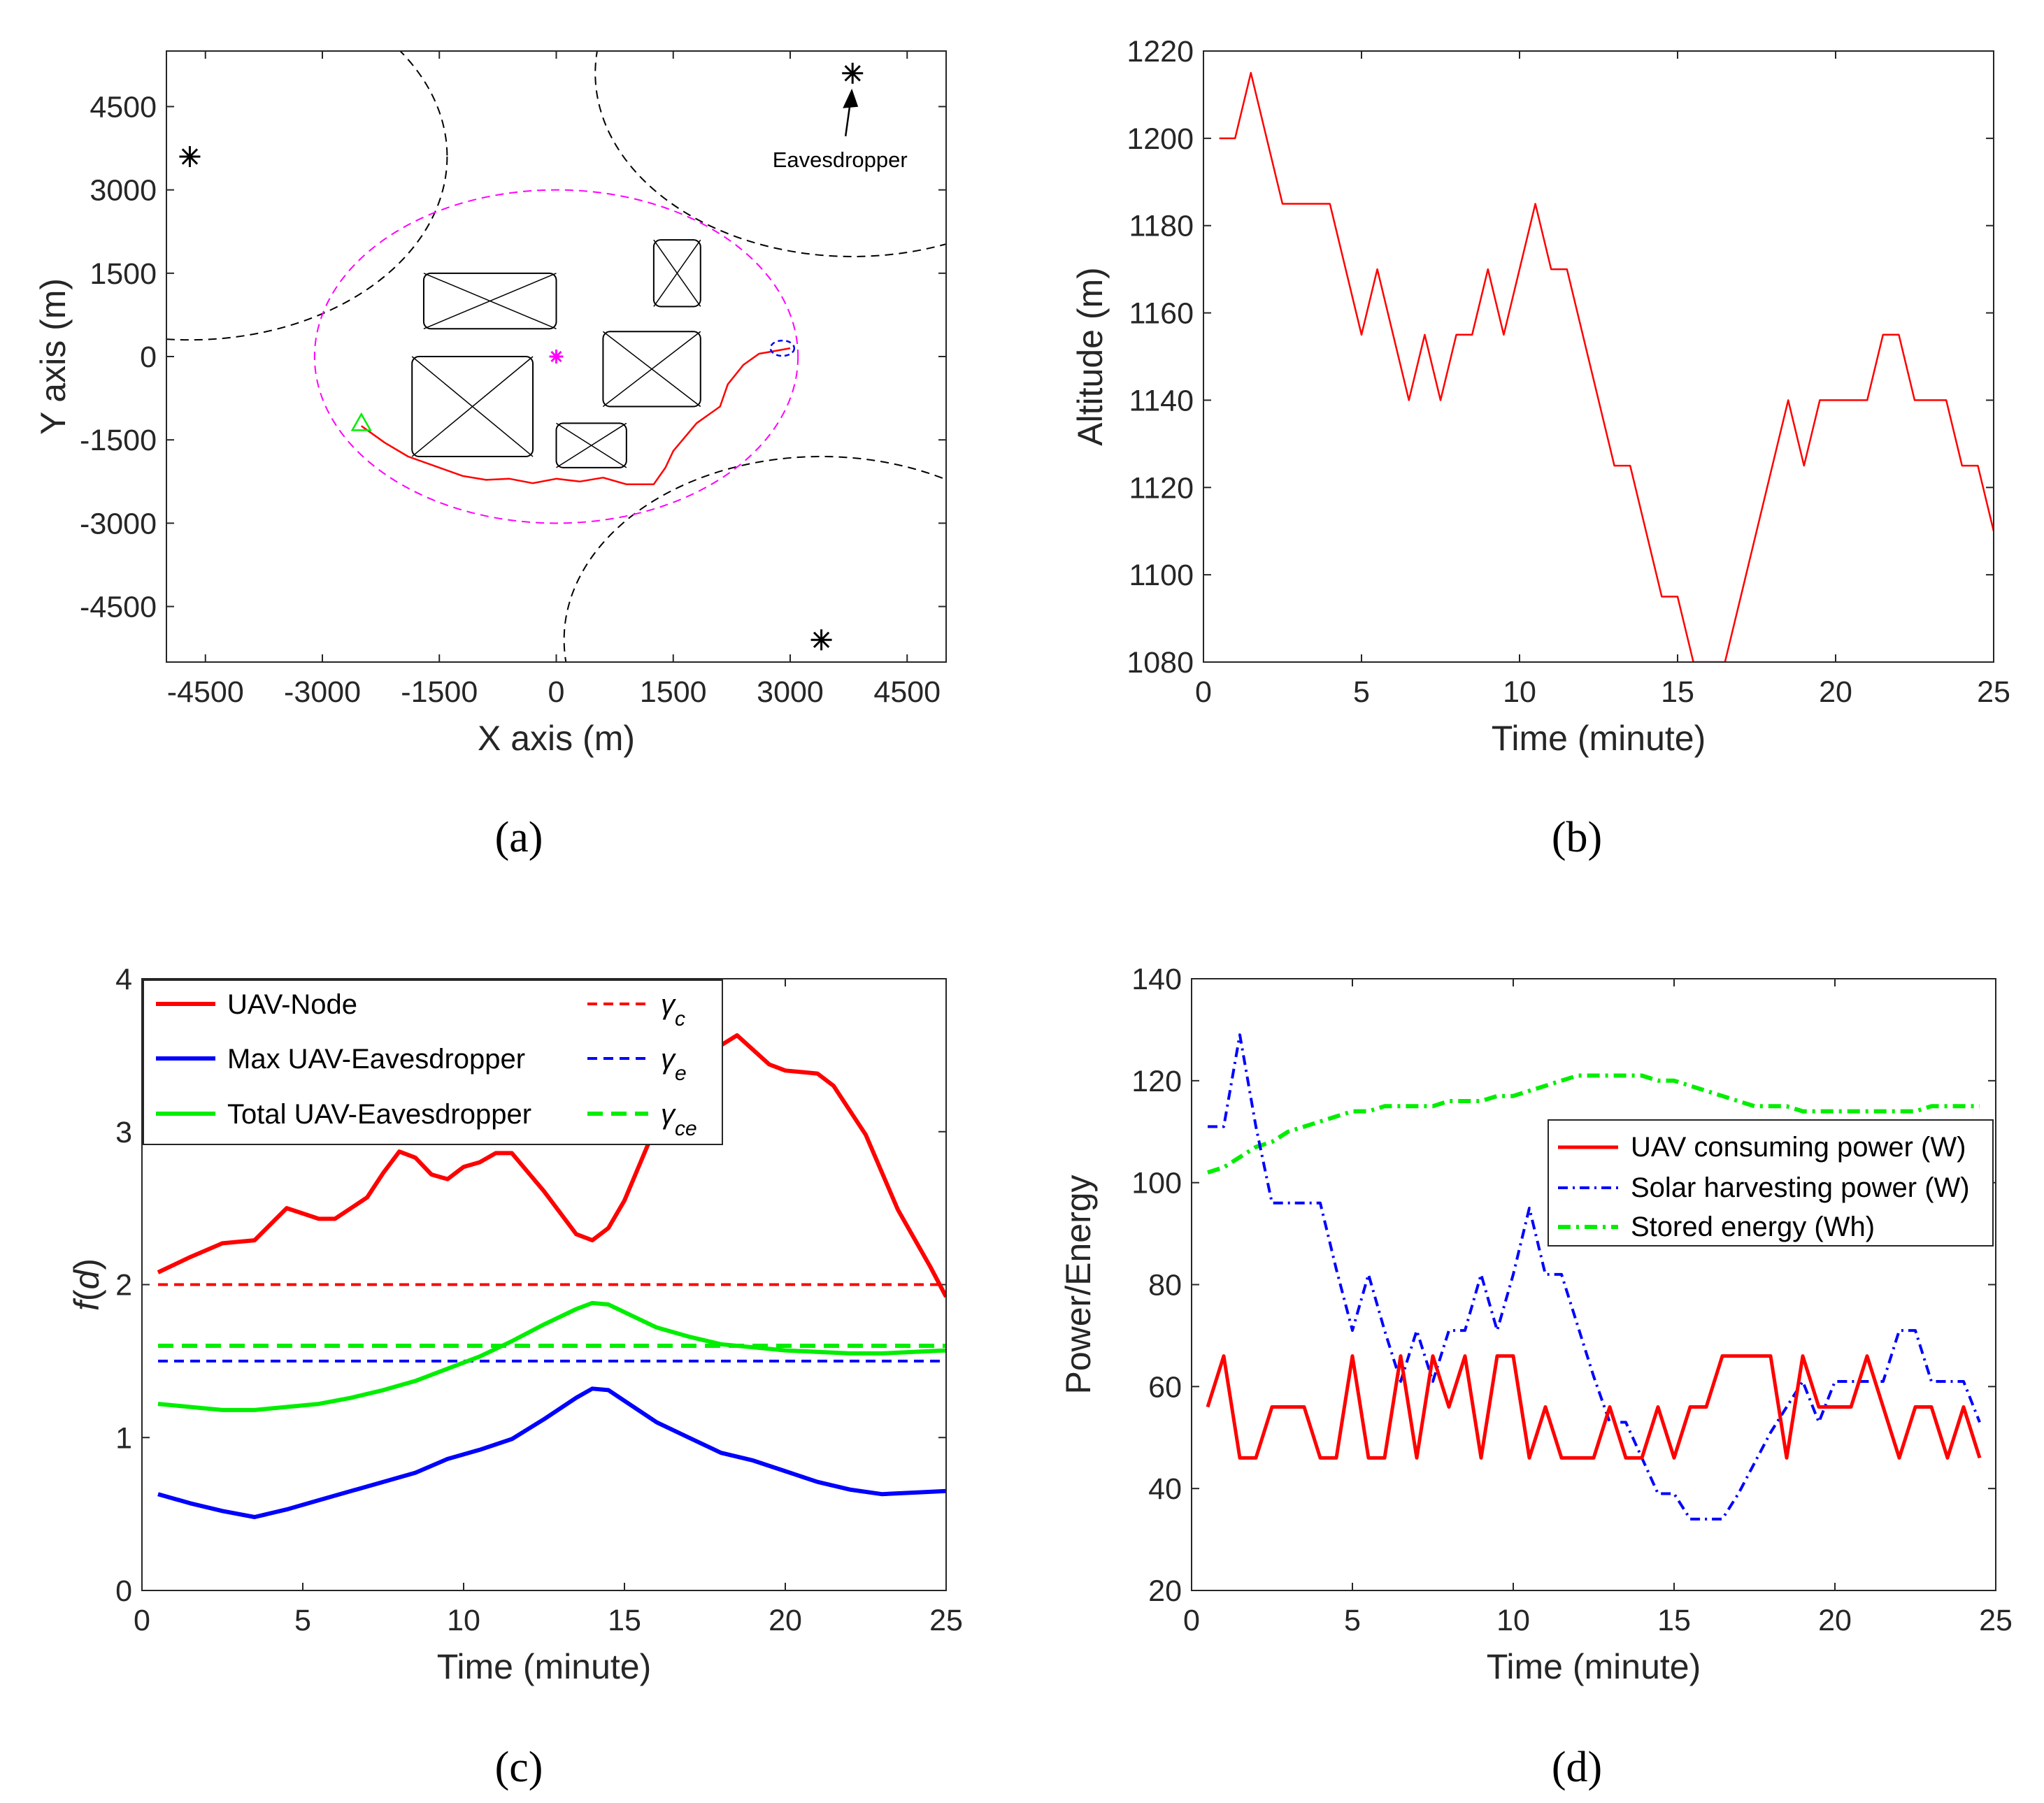  What do you see at coordinates (322, 692) in the screenshot?
I see `panel-a-xtick-label-1: -3000` at bounding box center [322, 692].